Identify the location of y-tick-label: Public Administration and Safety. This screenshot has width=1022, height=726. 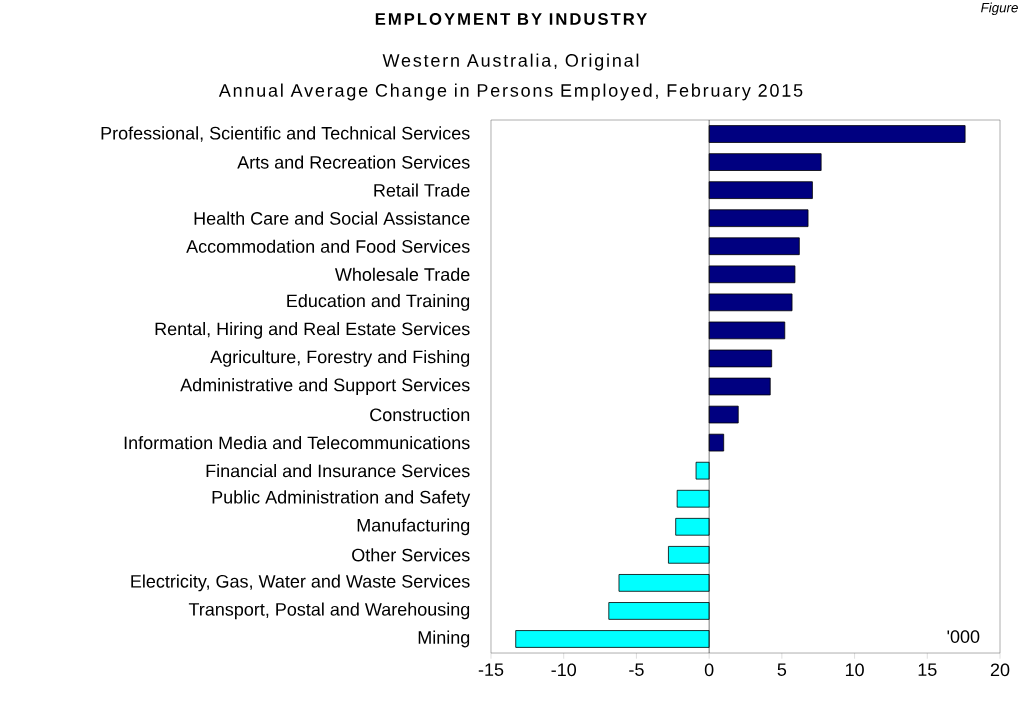
(341, 499).